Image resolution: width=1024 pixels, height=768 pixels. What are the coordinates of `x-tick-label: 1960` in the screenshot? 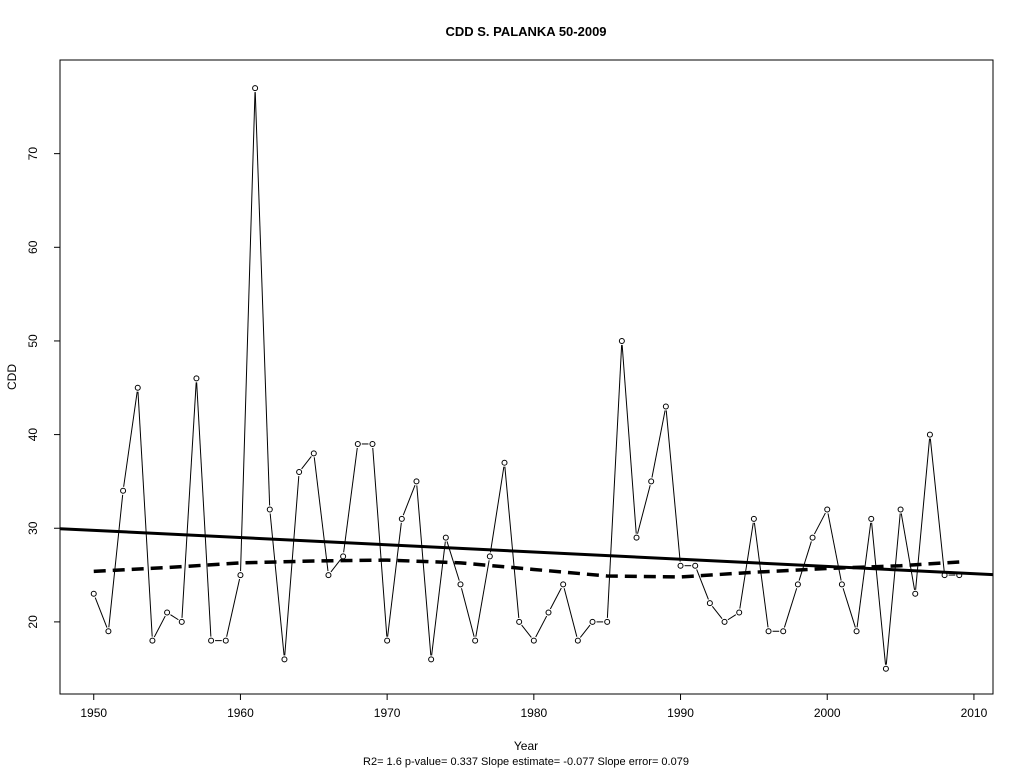 It's located at (240, 713).